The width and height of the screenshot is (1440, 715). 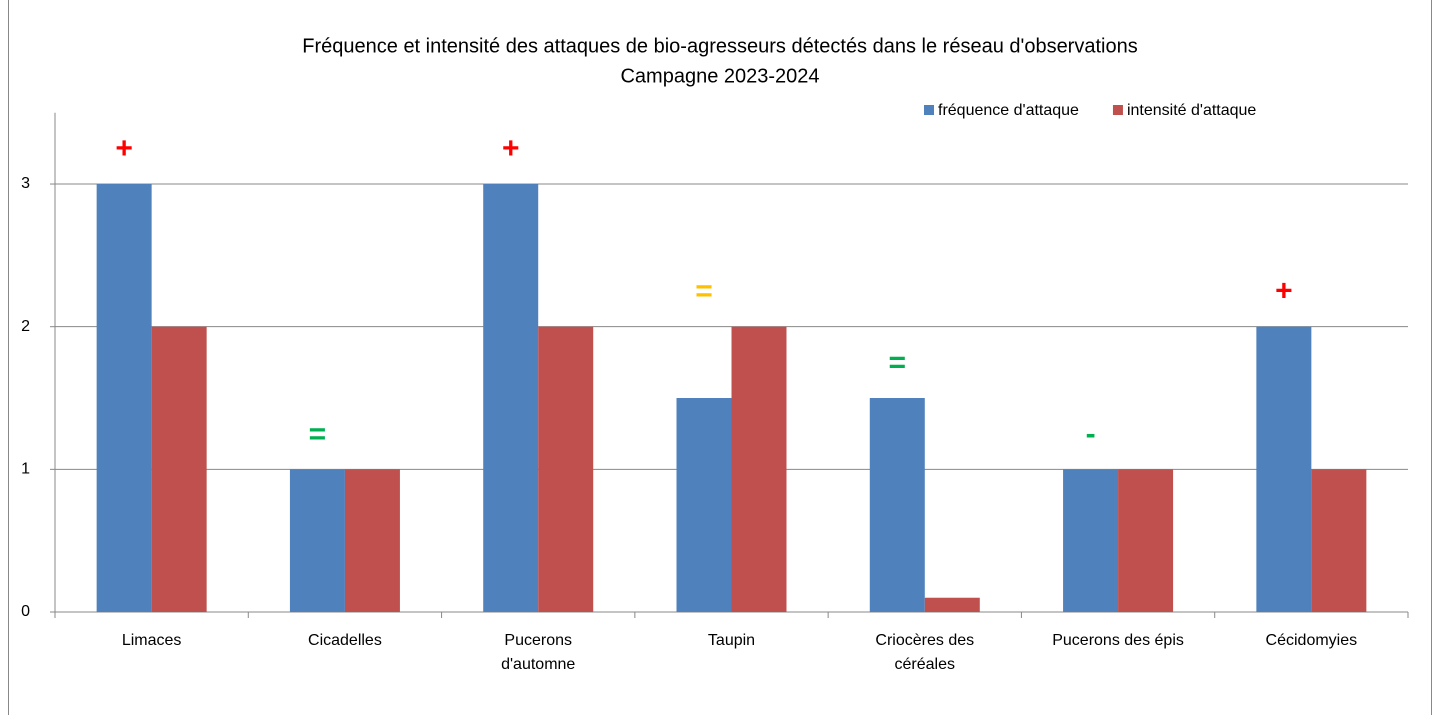 What do you see at coordinates (1311, 640) in the screenshot?
I see `x-tick-label: Cécidomyies` at bounding box center [1311, 640].